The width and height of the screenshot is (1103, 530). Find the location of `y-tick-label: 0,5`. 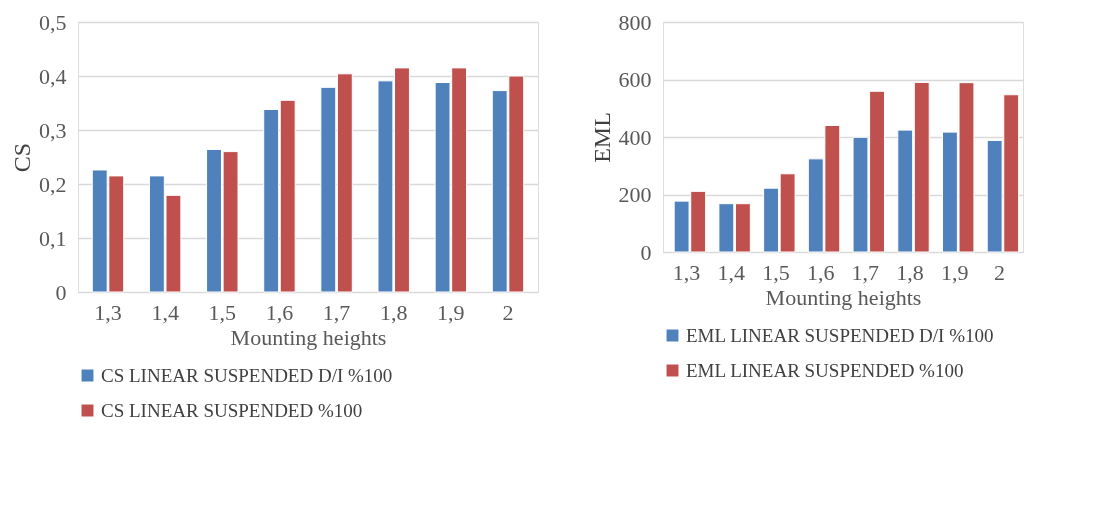

y-tick-label: 0,5 is located at coordinates (53, 22).